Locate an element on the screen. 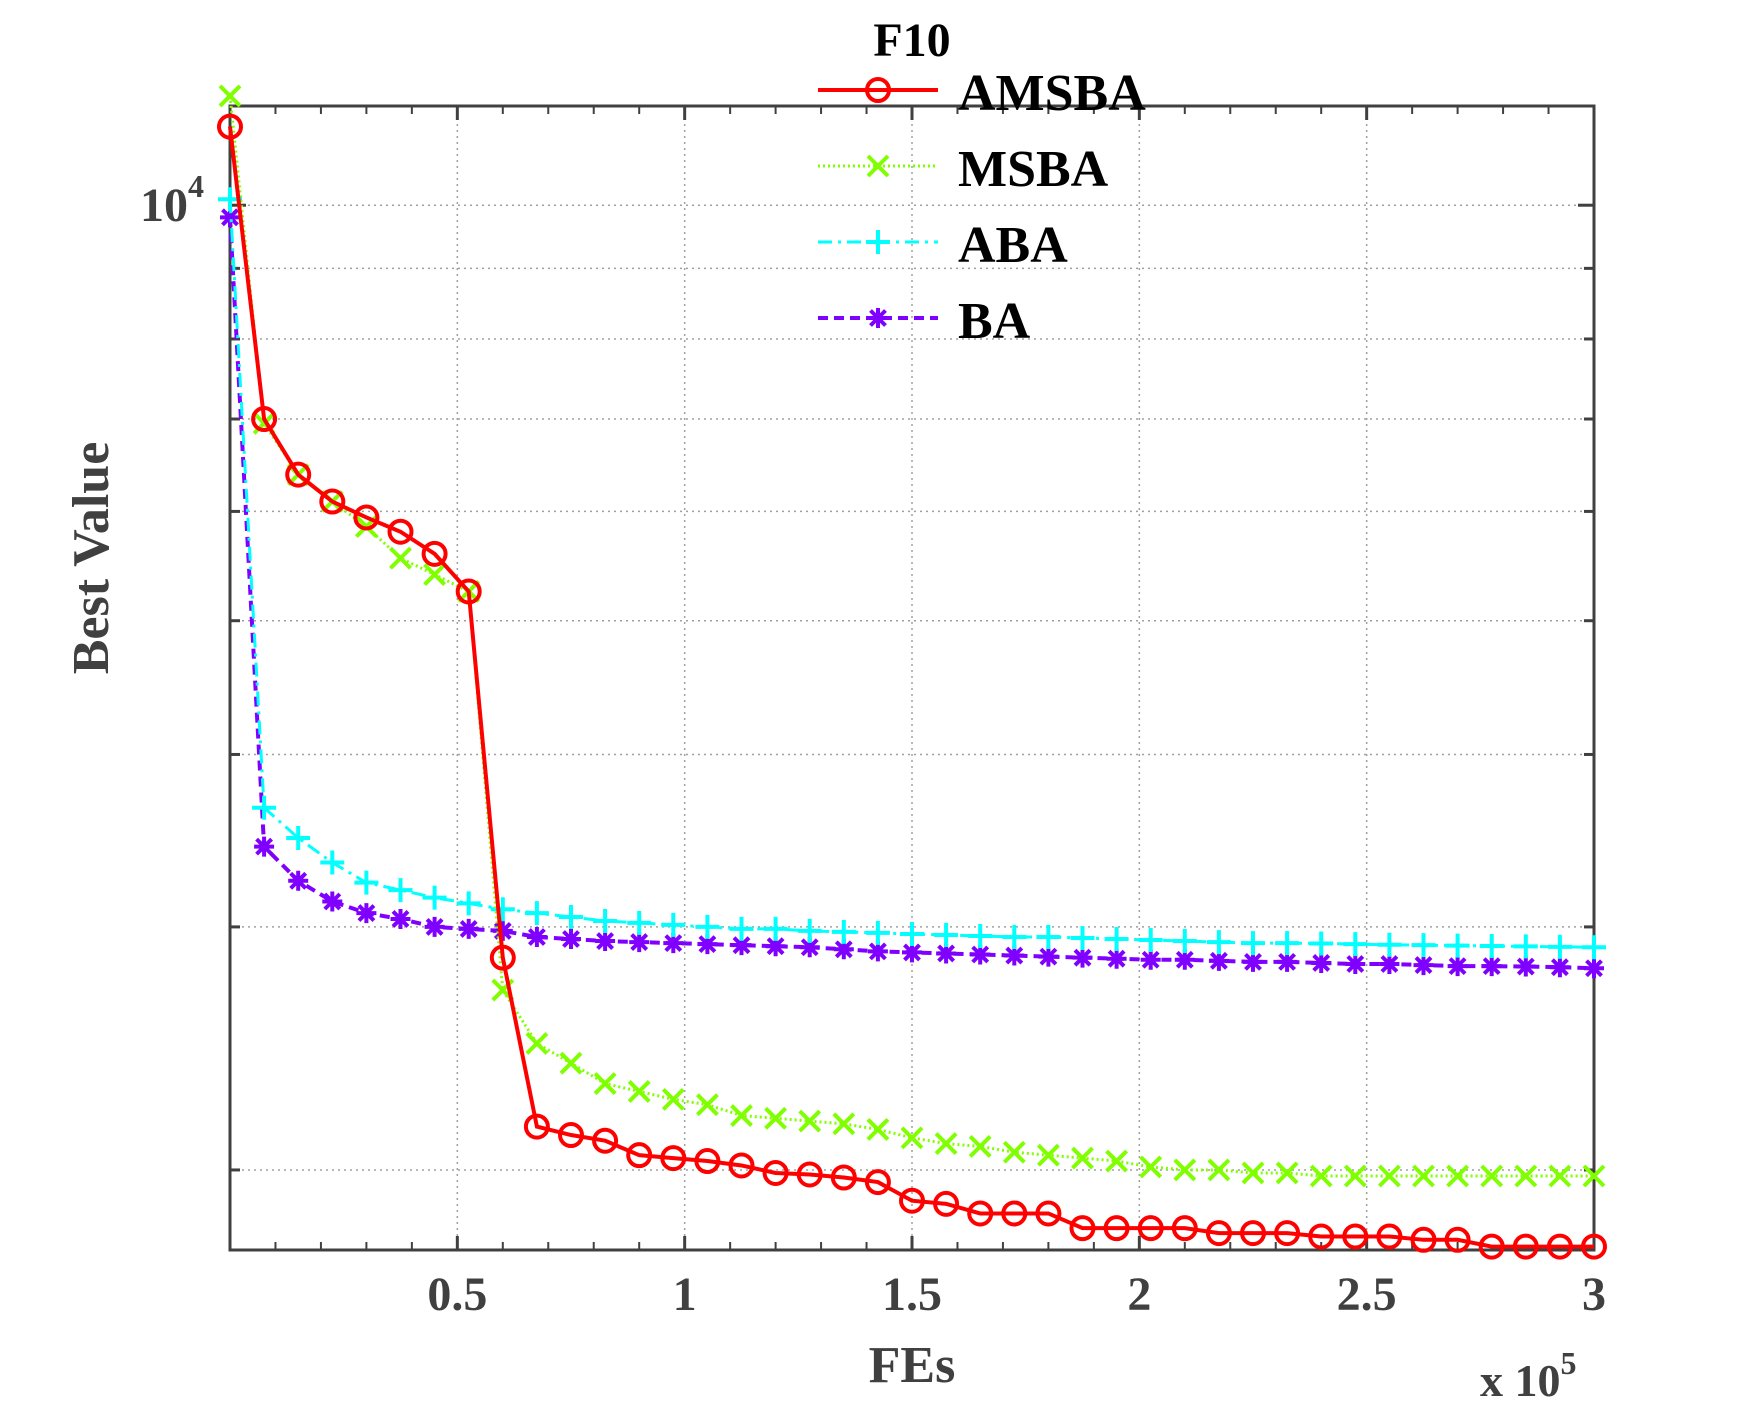 The height and width of the screenshot is (1401, 1752). legend-label-msba: MSBA is located at coordinates (1033, 169).